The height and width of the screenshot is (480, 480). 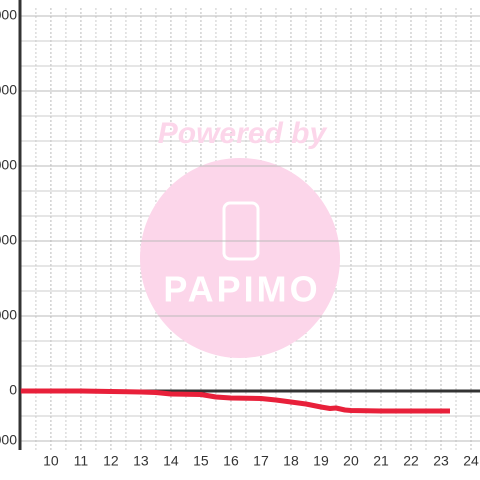 What do you see at coordinates (321, 461) in the screenshot?
I see `x-tick-label: 19` at bounding box center [321, 461].